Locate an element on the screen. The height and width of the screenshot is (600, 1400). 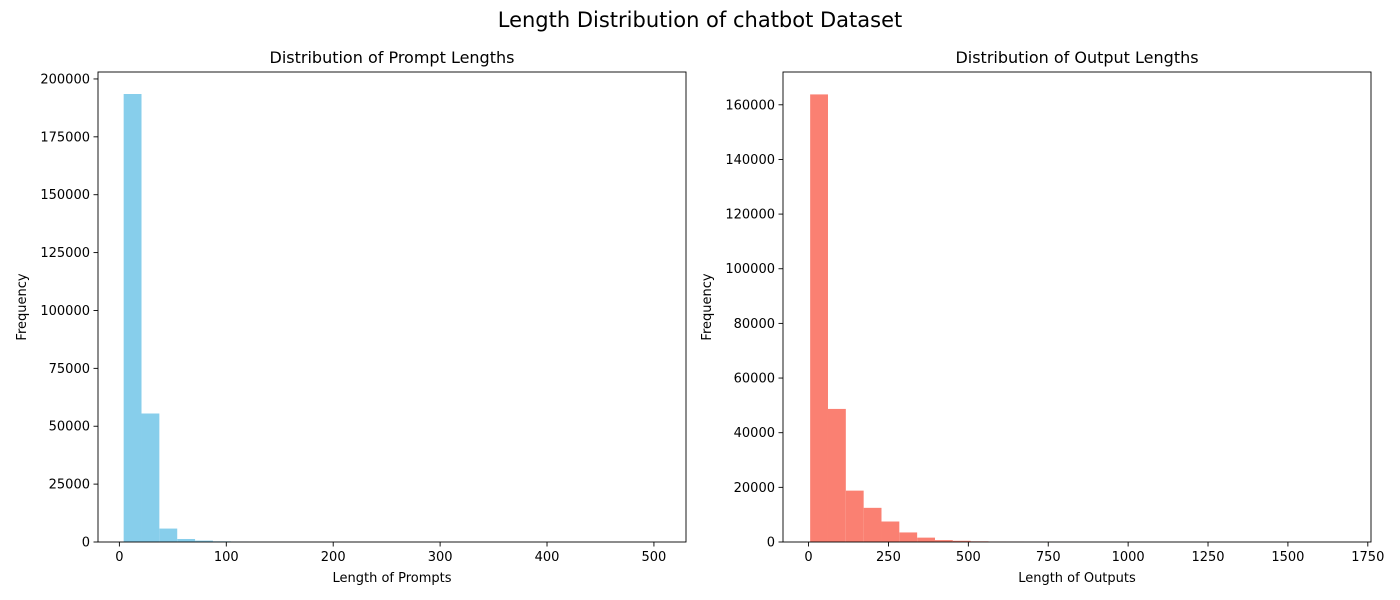
chart1-x-tick-label: 300 is located at coordinates (440, 557).